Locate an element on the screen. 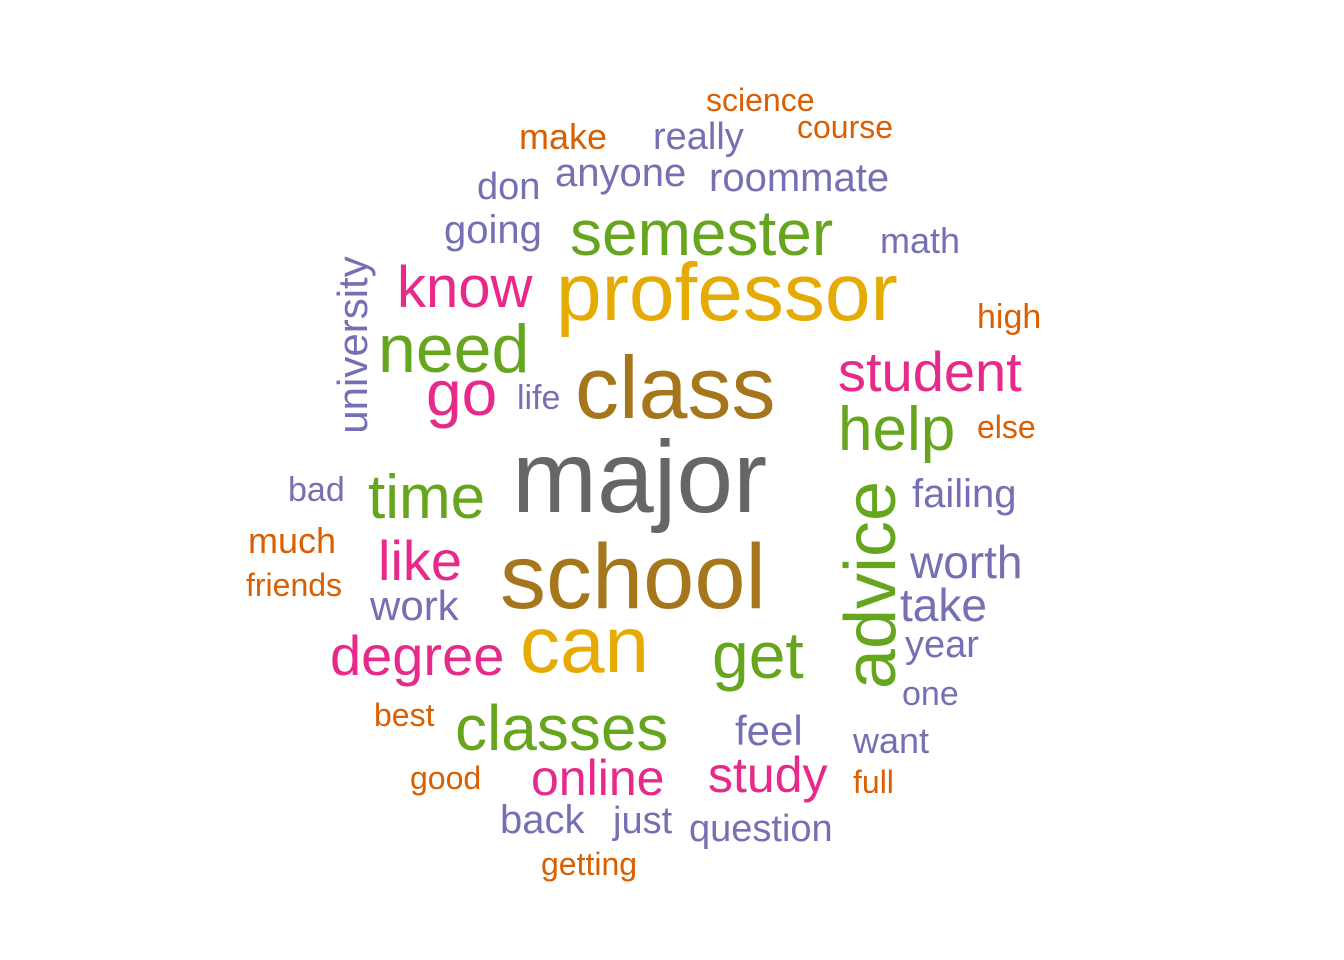  word-work: work is located at coordinates (414, 605).